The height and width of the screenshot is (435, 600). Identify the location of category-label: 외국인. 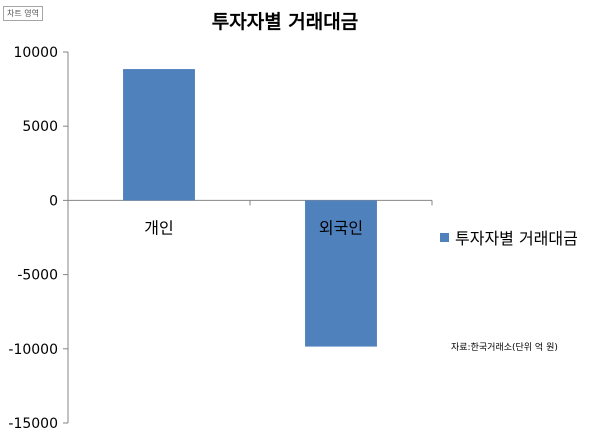
(341, 227).